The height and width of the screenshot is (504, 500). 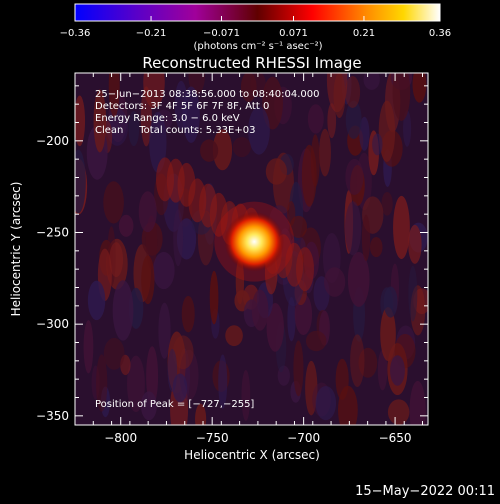 I want to click on colorbar-tick-label: −0.36, so click(x=75, y=33).